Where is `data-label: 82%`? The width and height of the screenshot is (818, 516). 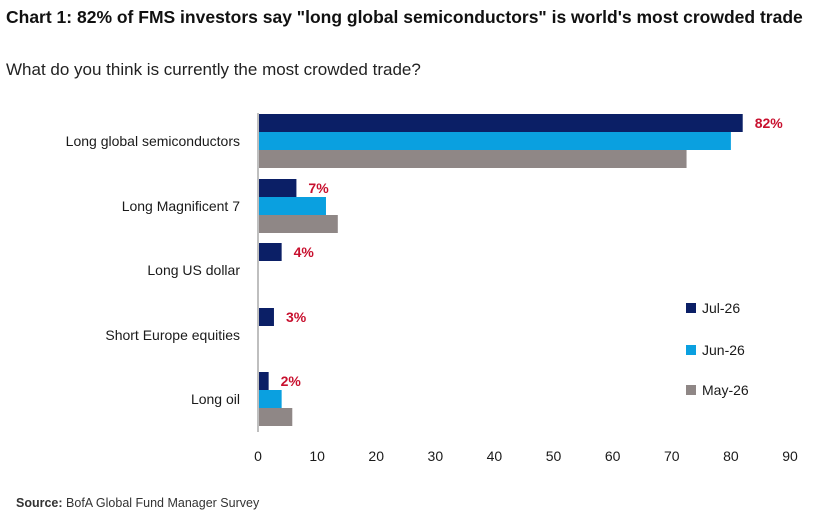
data-label: 82% is located at coordinates (769, 123).